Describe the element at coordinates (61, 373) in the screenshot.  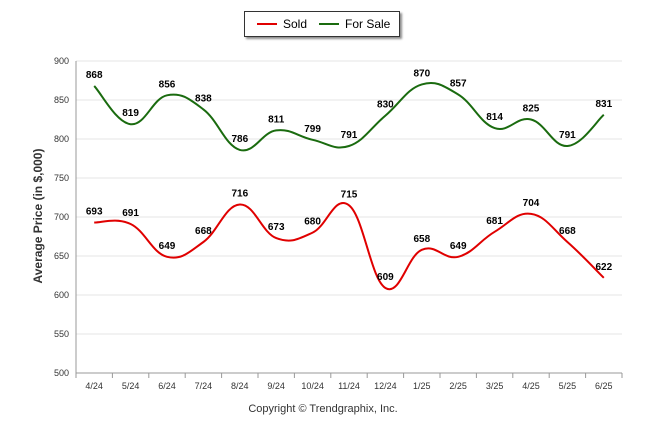
I see `y-tick-label: 500` at that location.